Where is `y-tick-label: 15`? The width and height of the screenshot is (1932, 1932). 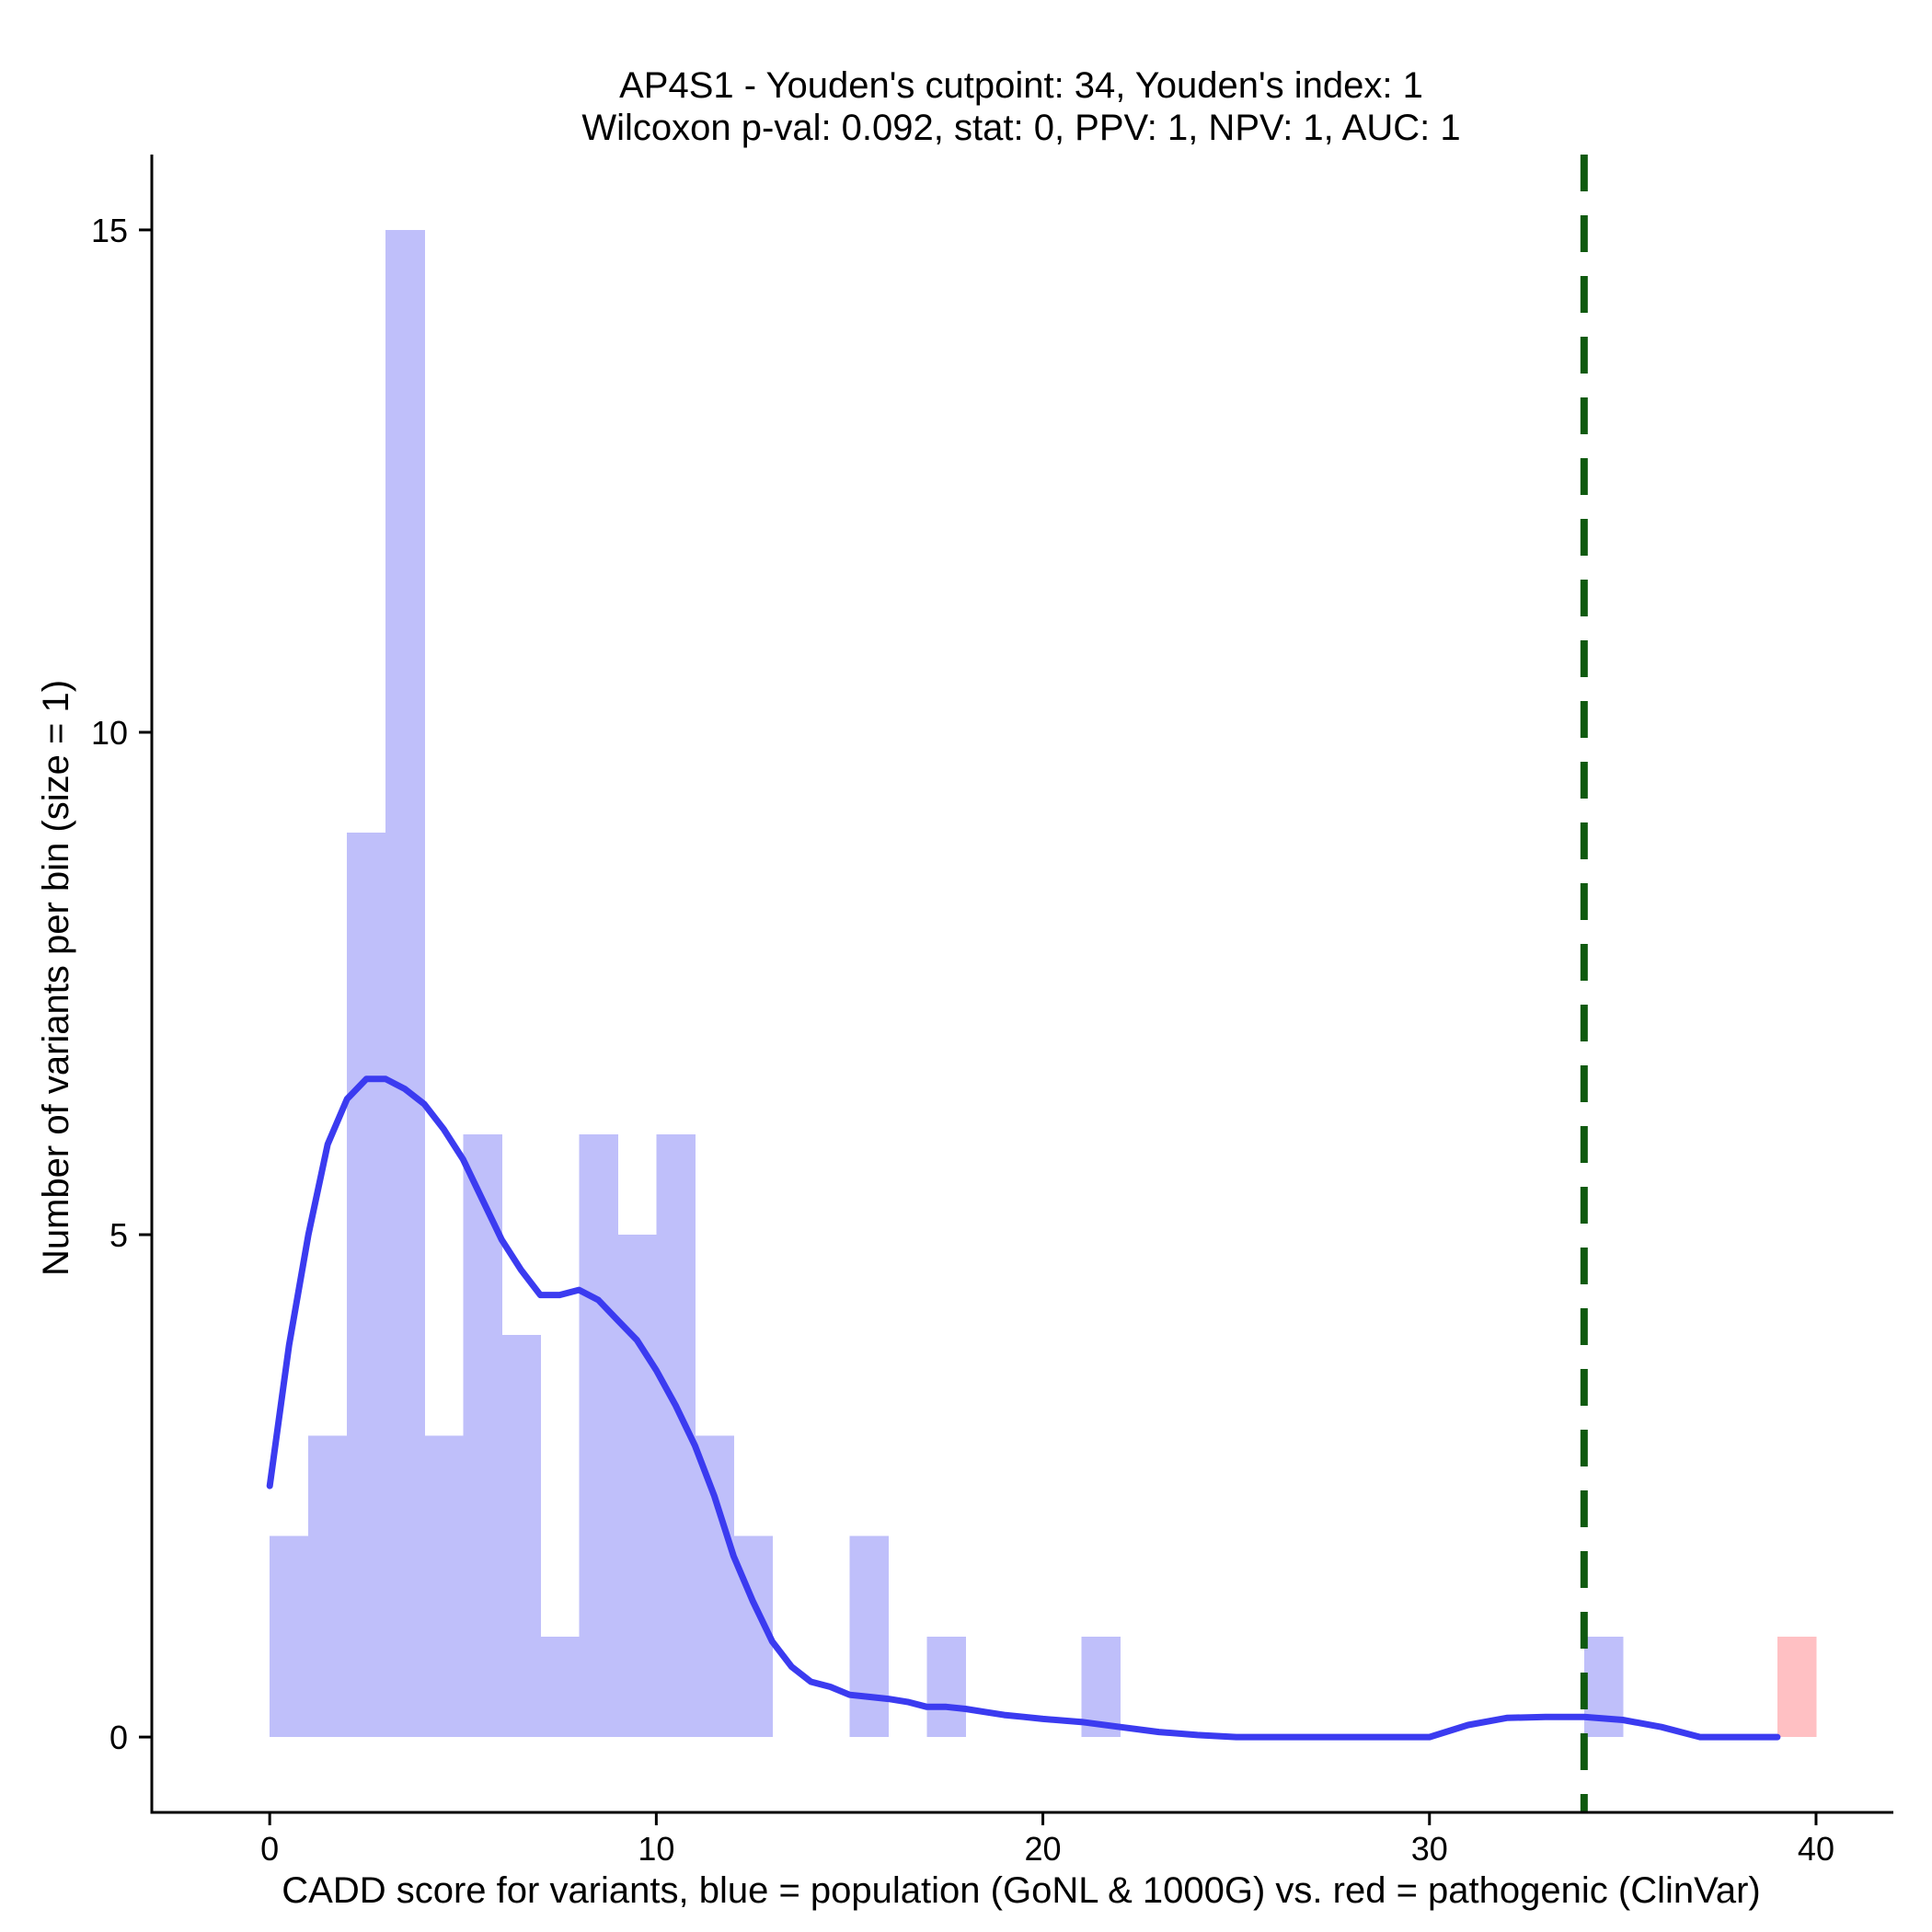
y-tick-label: 15 is located at coordinates (109, 230).